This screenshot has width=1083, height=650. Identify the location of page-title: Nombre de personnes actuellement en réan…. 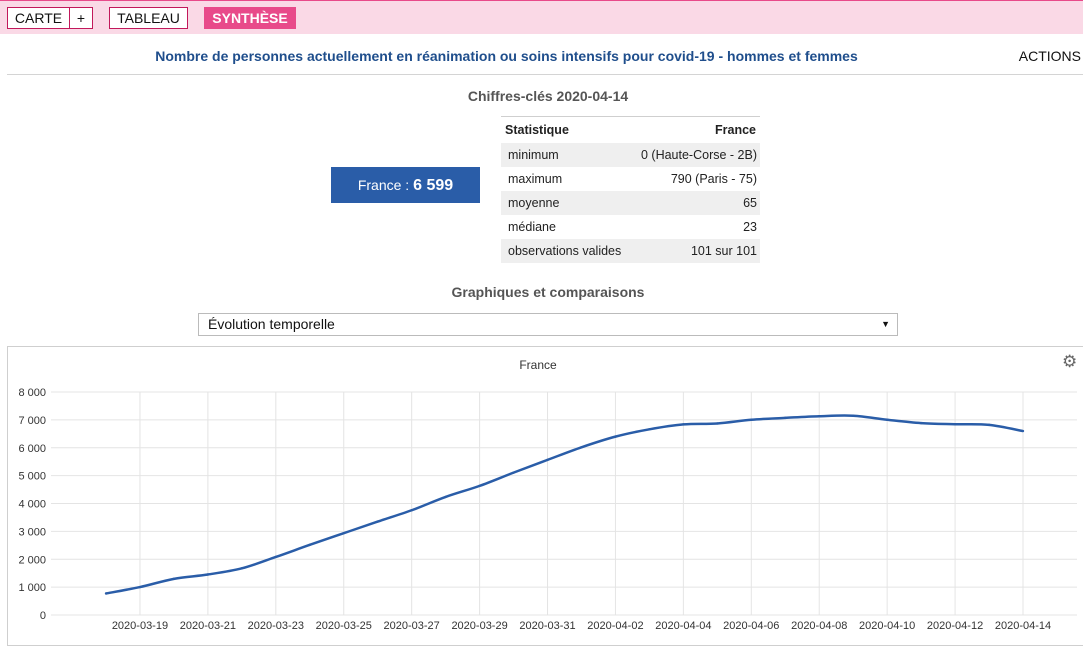
(506, 56).